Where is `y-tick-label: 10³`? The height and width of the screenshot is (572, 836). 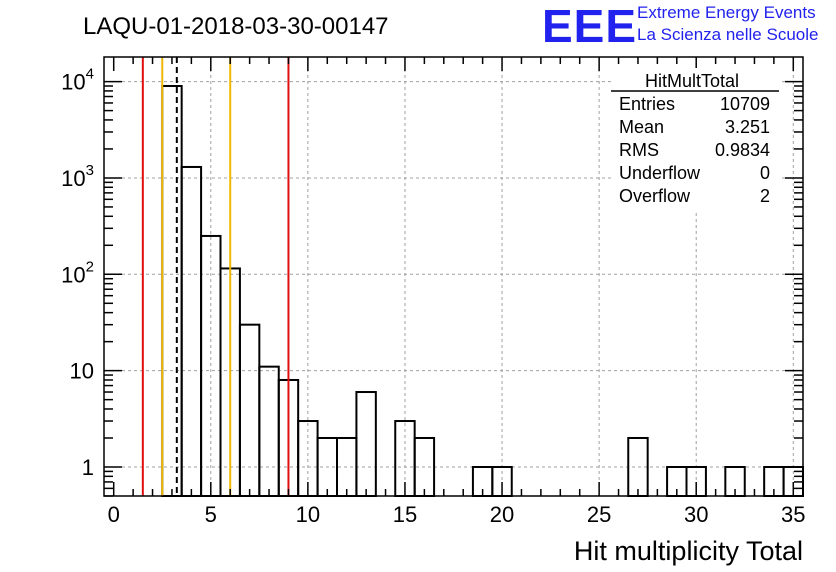 y-tick-label: 10³ is located at coordinates (77, 176).